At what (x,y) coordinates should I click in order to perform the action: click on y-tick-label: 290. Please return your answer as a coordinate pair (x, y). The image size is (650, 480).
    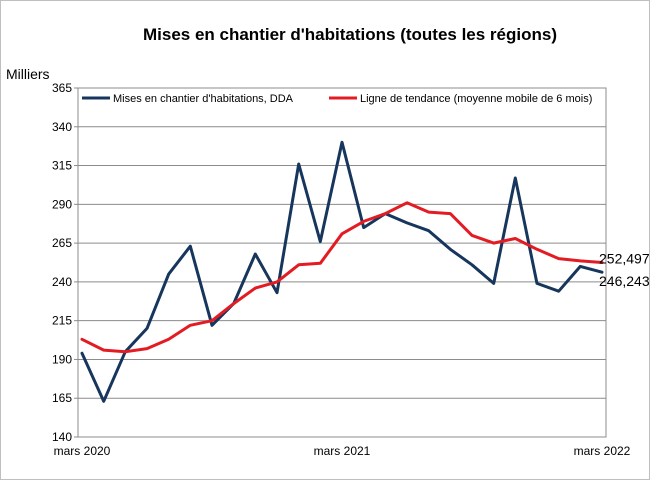
    Looking at the image, I should click on (62, 204).